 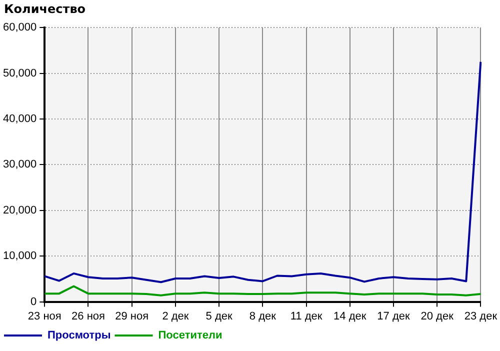 What do you see at coordinates (219, 316) in the screenshot?
I see `x-tick-label: 5 дек` at bounding box center [219, 316].